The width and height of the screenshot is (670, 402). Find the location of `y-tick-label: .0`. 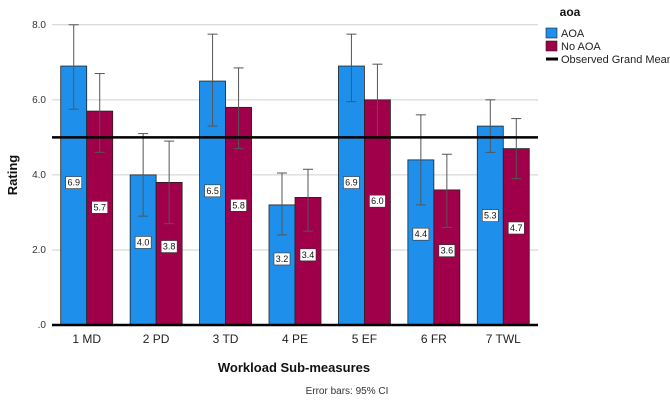

y-tick-label: .0 is located at coordinates (42, 325).